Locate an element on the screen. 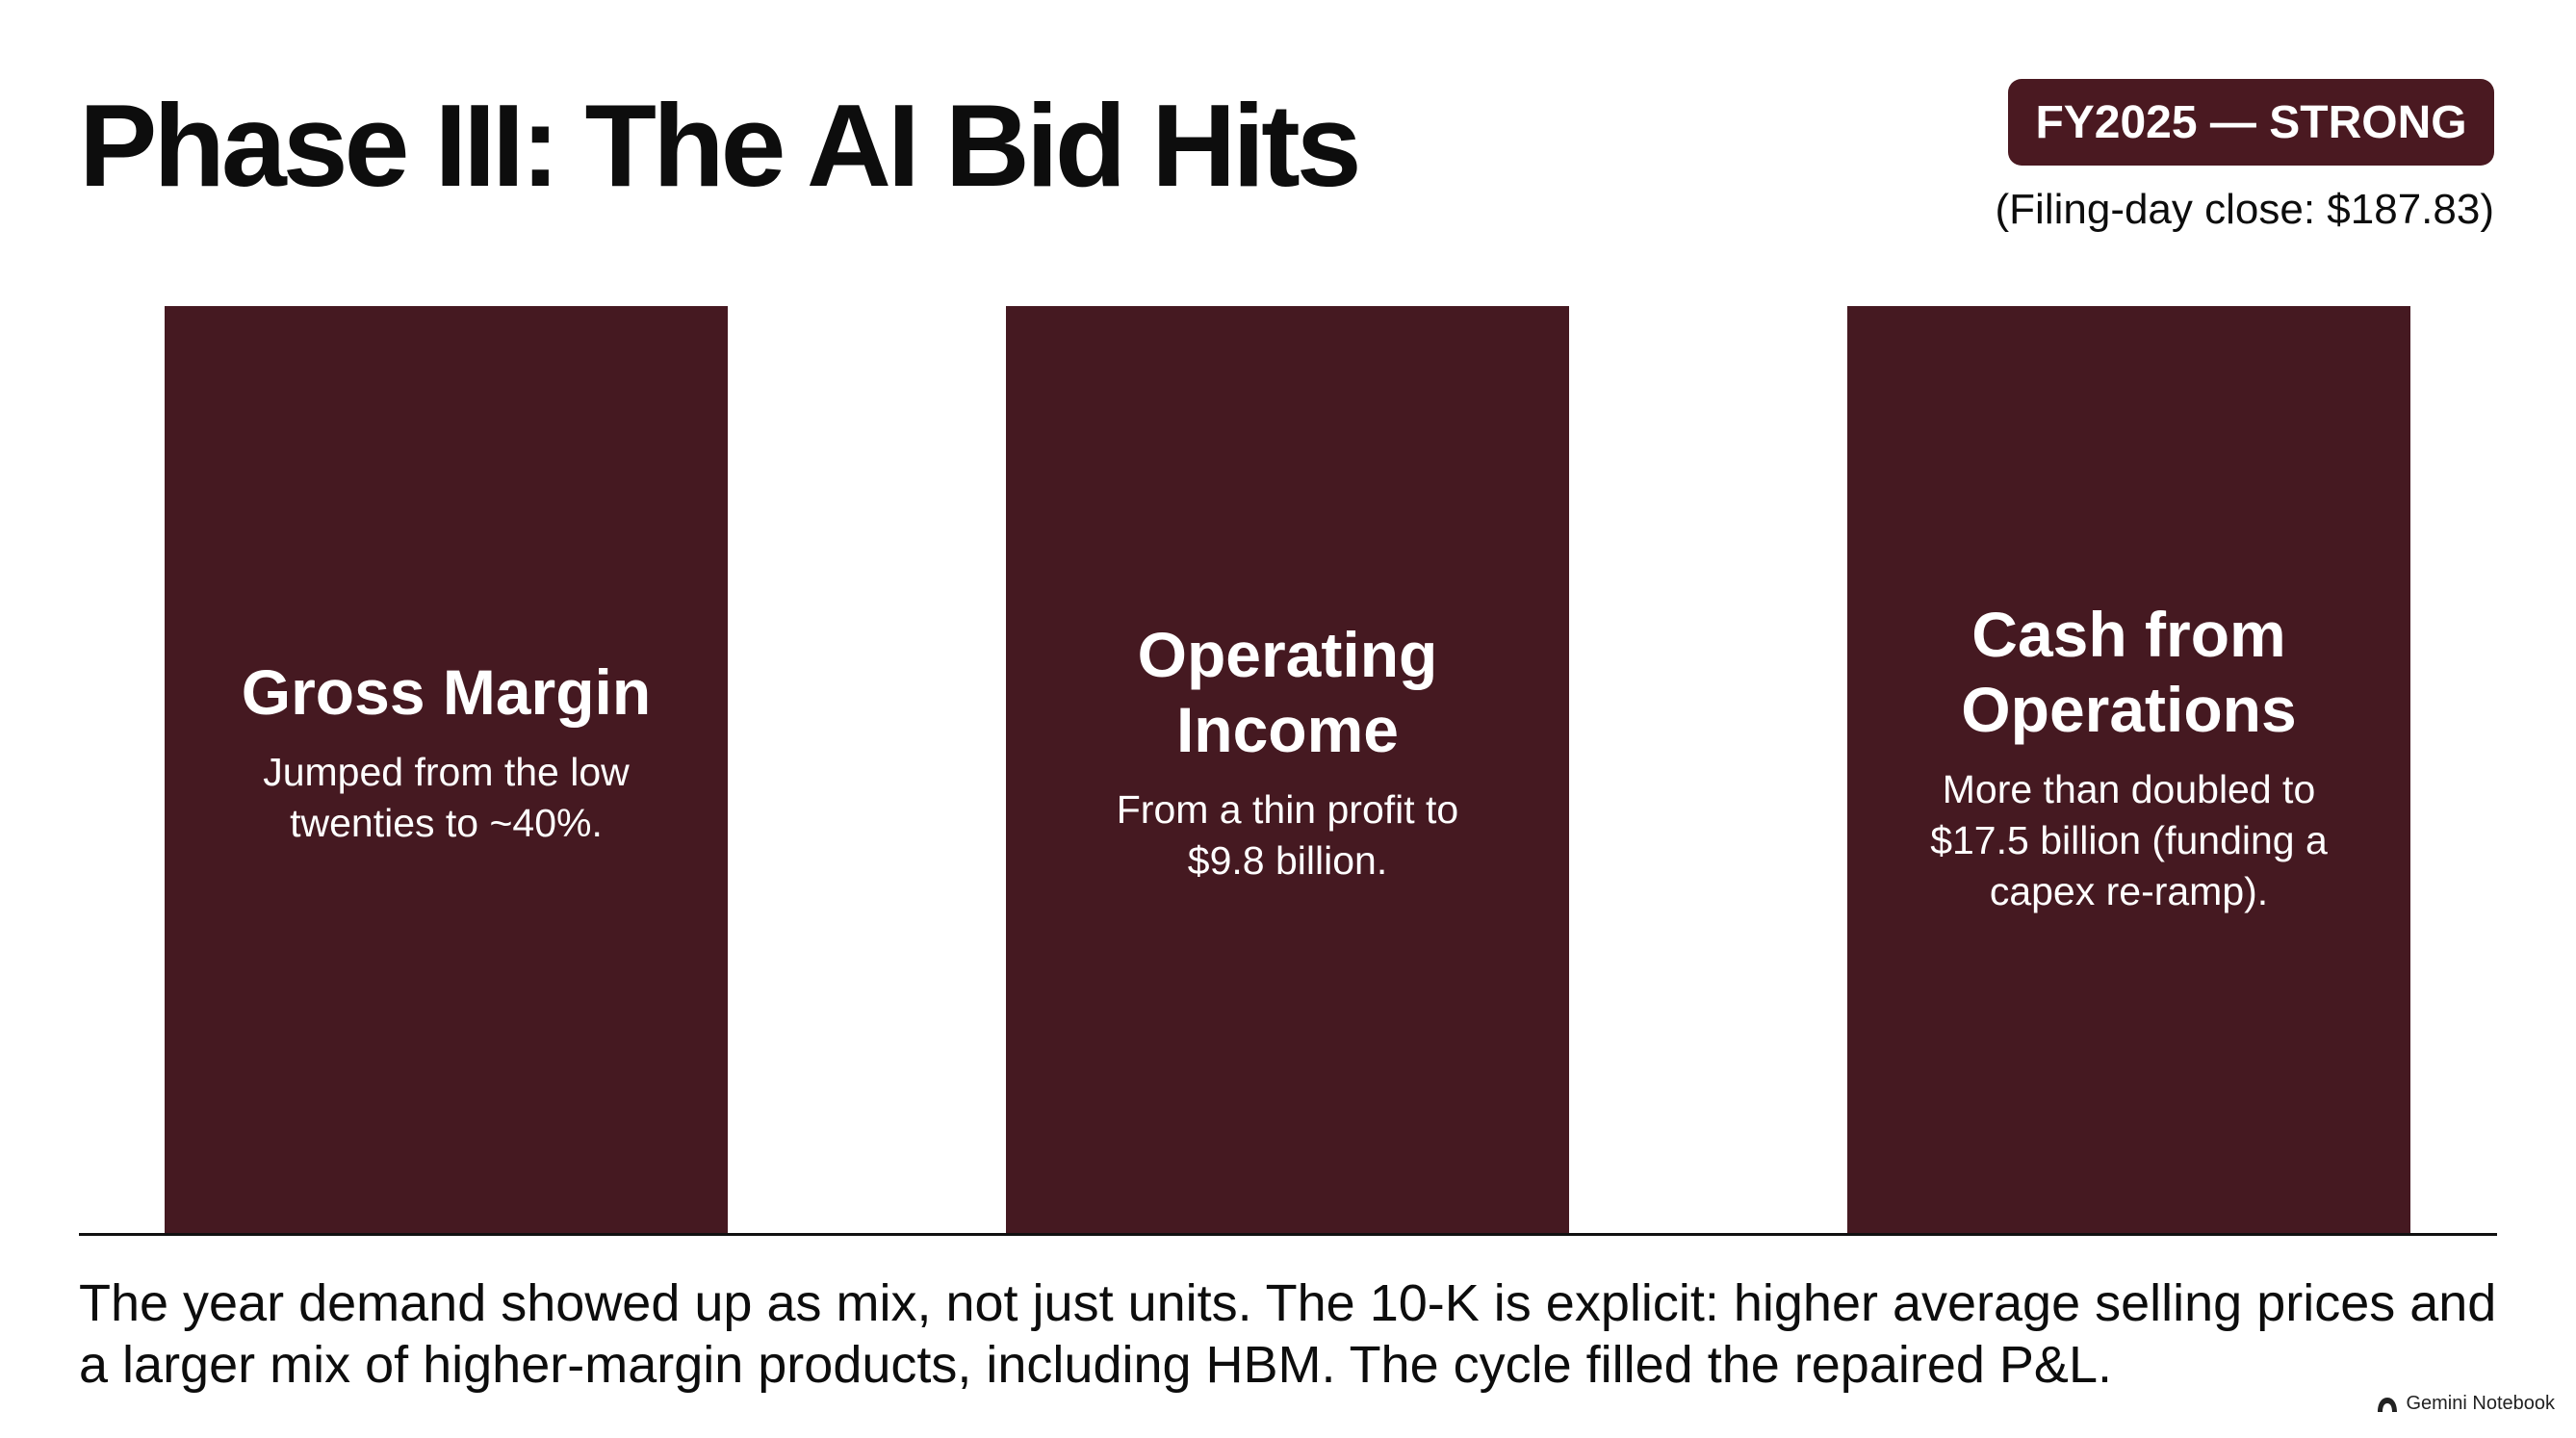  baseline-rule is located at coordinates (1288, 1234).